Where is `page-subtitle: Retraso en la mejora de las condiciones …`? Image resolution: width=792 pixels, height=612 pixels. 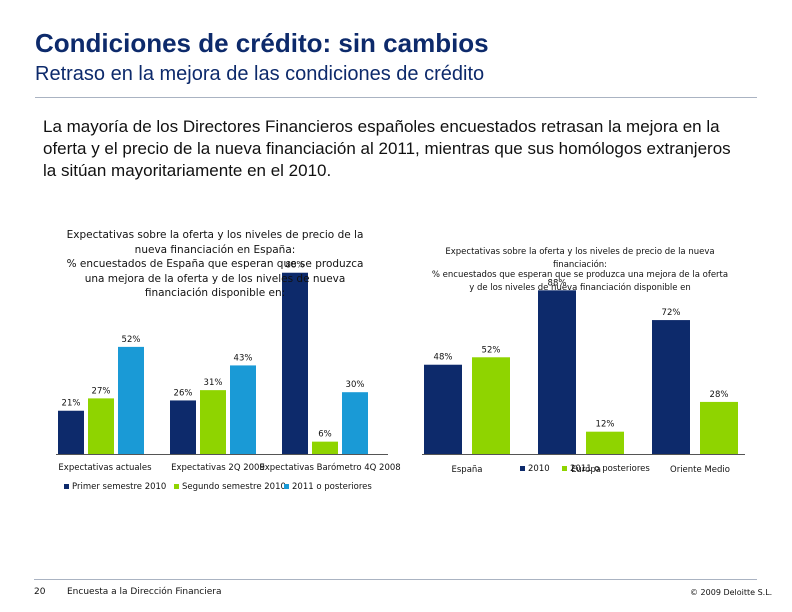 page-subtitle: Retraso en la mejora de las condiciones … is located at coordinates (260, 74).